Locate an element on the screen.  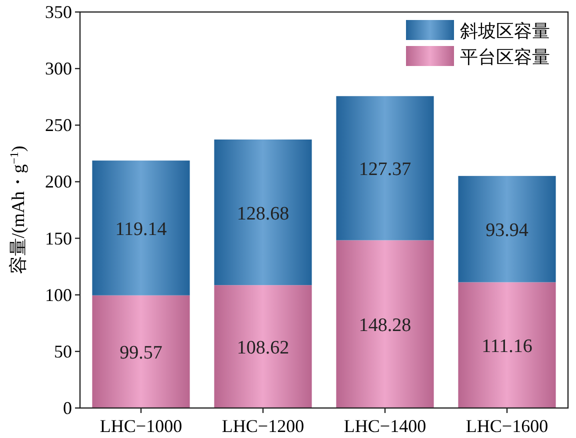
y-tick-label: 100 is located at coordinates (58, 294).